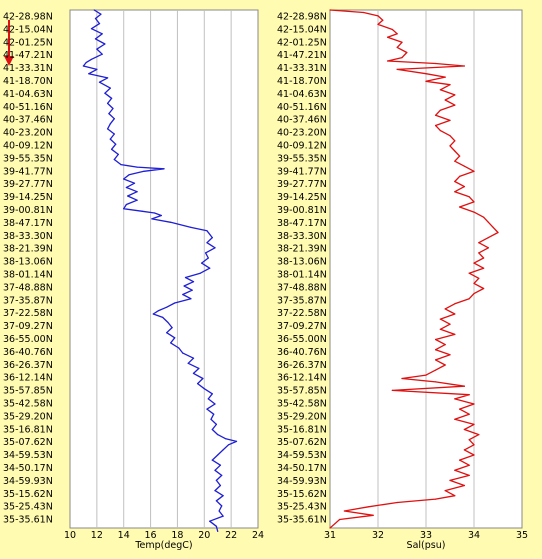 The height and width of the screenshot is (559, 542). Describe the element at coordinates (330, 535) in the screenshot. I see `salinity-x-tick-label: 31` at that location.